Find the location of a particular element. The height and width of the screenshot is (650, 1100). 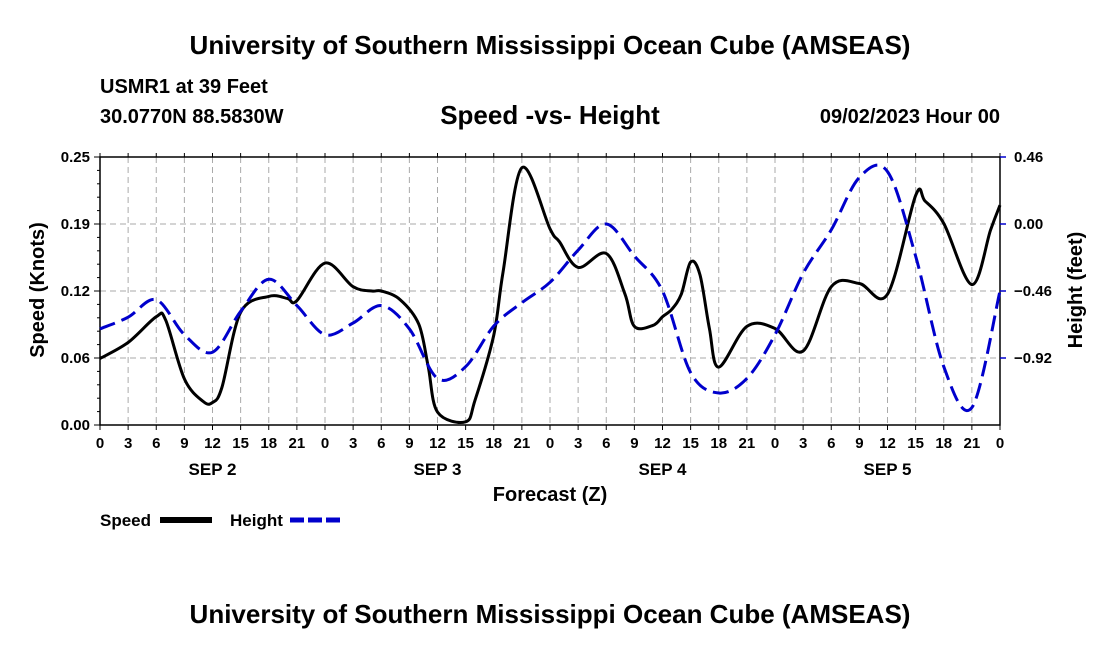

x-axis-title: Forecast (Z) is located at coordinates (550, 495).